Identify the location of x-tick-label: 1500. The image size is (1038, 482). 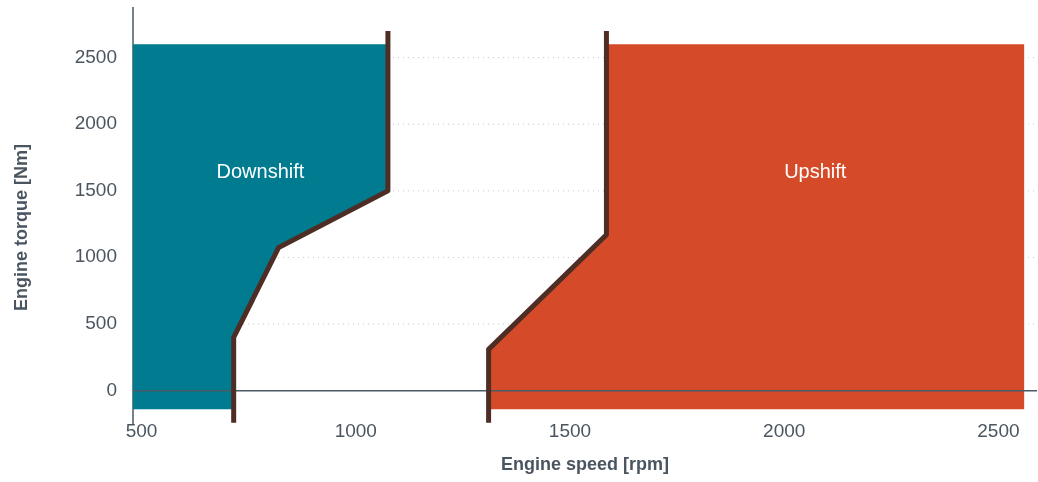
(570, 431).